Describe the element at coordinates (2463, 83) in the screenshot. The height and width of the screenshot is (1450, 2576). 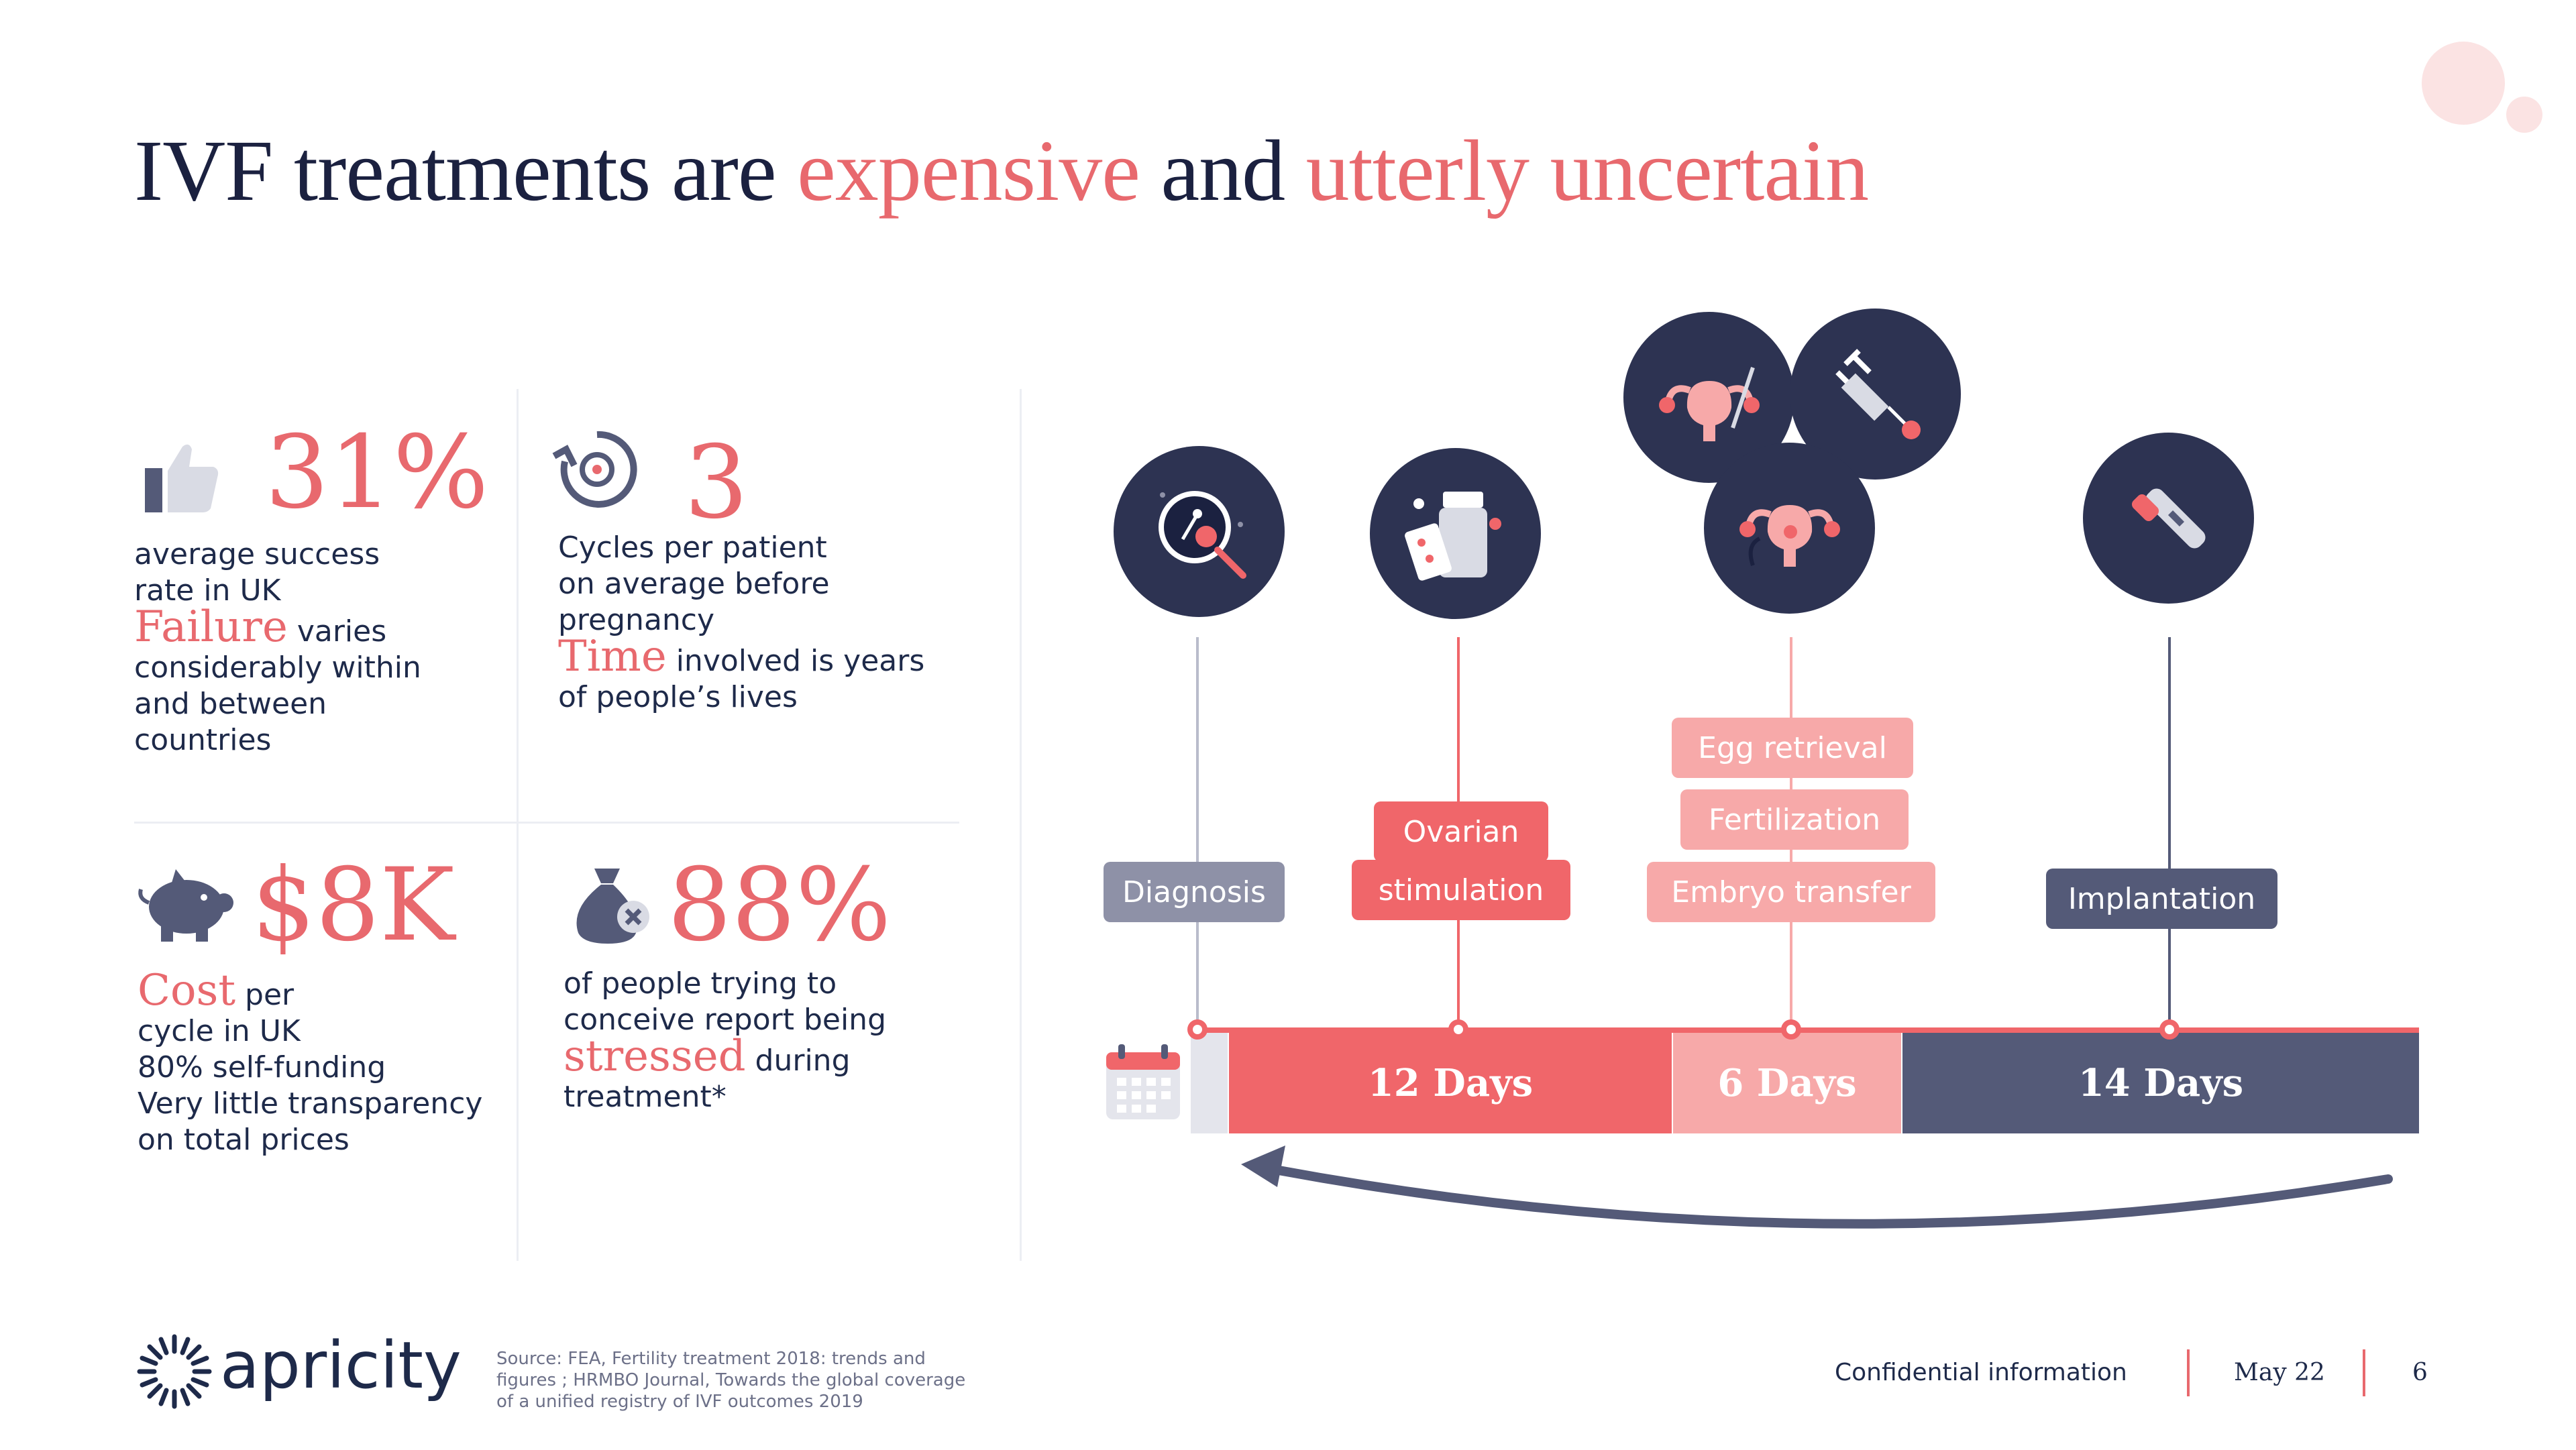
I see `decorative-circle-large` at that location.